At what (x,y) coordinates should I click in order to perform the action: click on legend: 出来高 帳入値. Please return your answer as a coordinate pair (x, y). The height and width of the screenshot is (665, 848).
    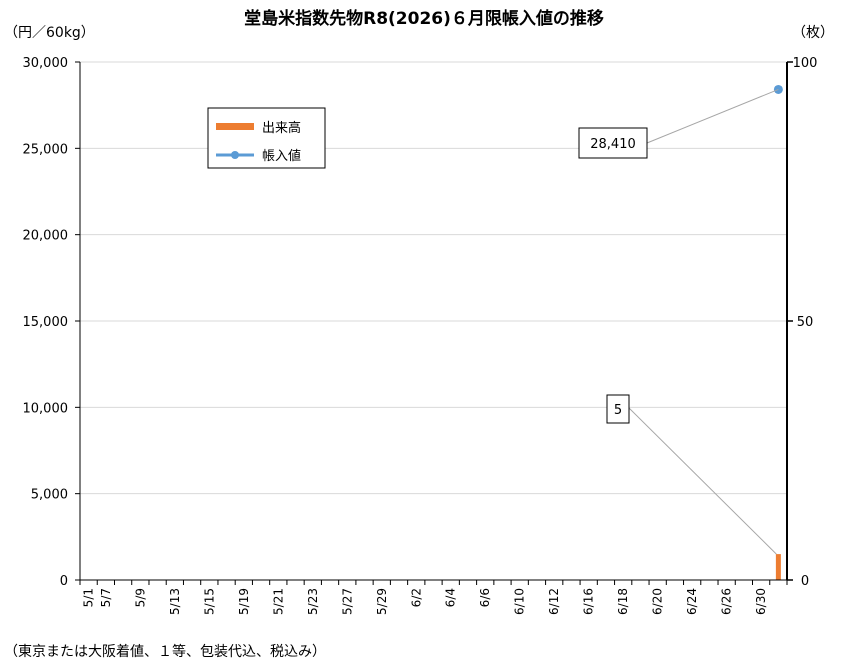
    Looking at the image, I should click on (266, 138).